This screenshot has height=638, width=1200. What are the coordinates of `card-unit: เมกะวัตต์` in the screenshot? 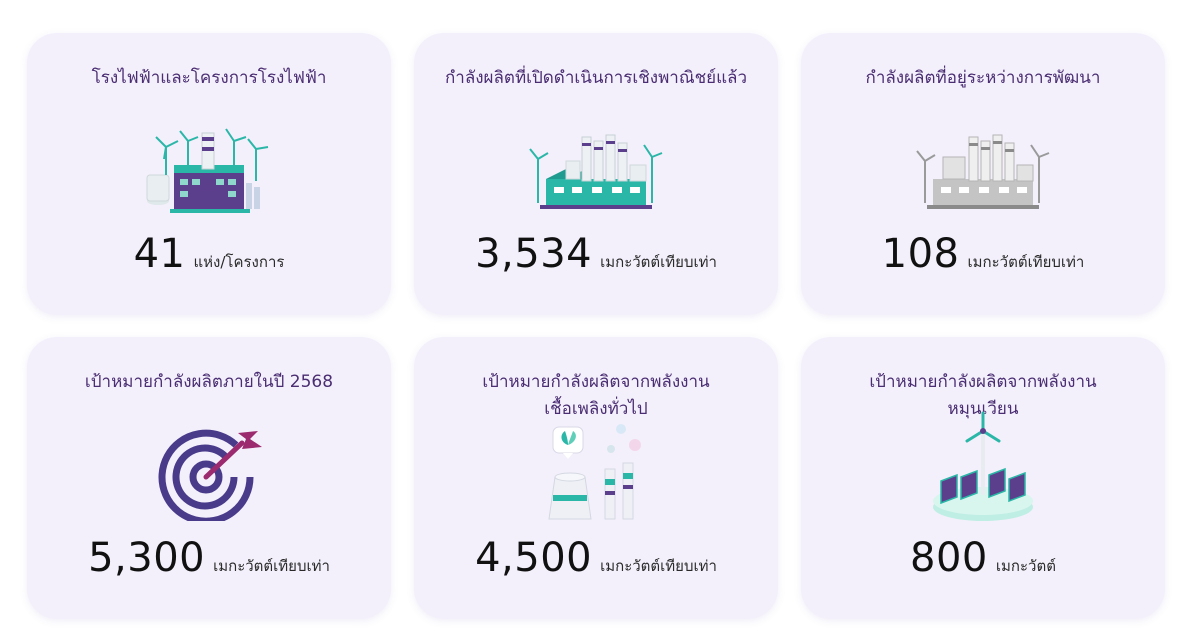 It's located at (1025, 566).